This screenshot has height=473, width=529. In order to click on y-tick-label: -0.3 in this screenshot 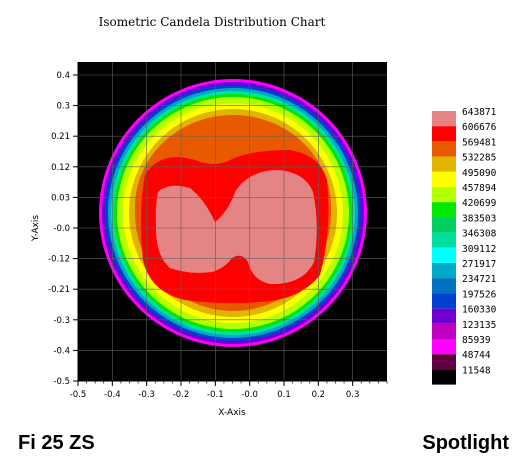, I will do `click(61, 321)`.